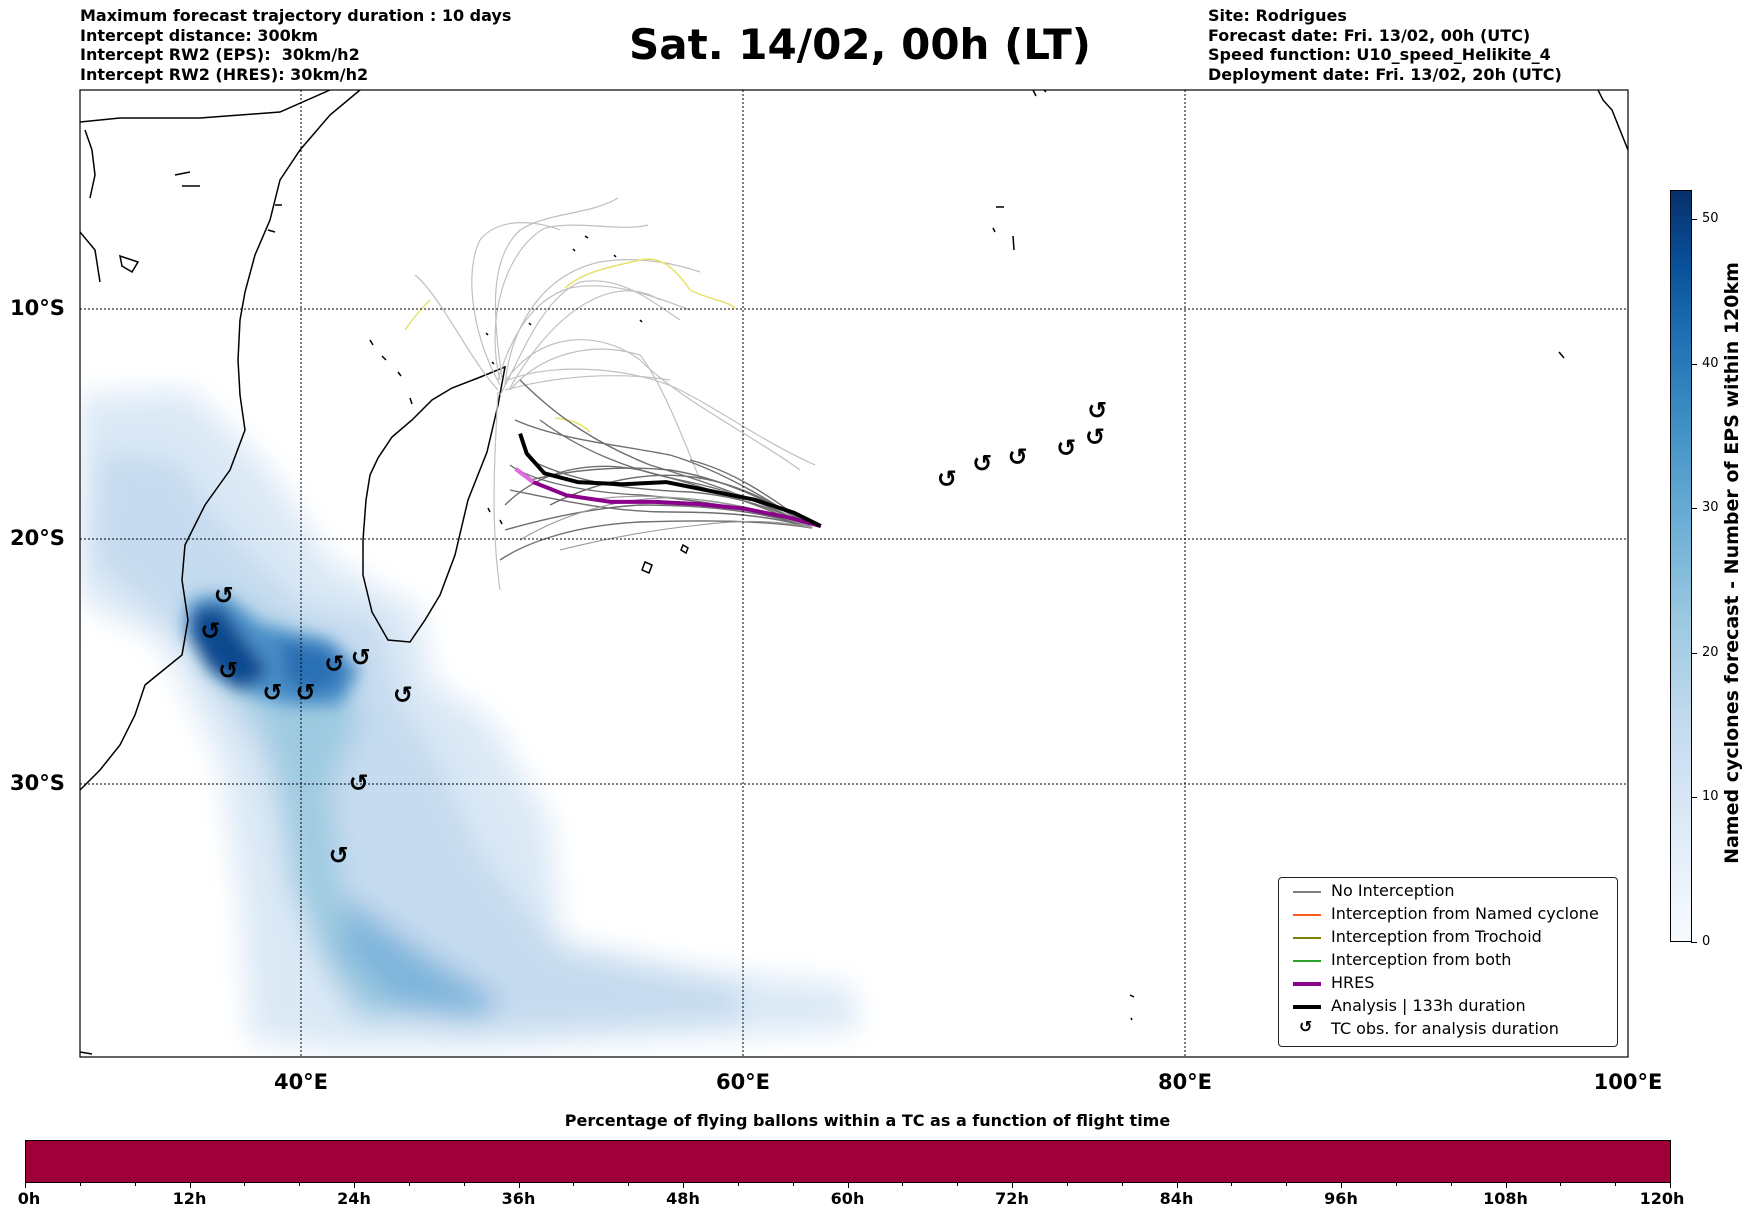 The image size is (1752, 1213). What do you see at coordinates (1012, 1198) in the screenshot?
I see `timebar-tick-label: 72h` at bounding box center [1012, 1198].